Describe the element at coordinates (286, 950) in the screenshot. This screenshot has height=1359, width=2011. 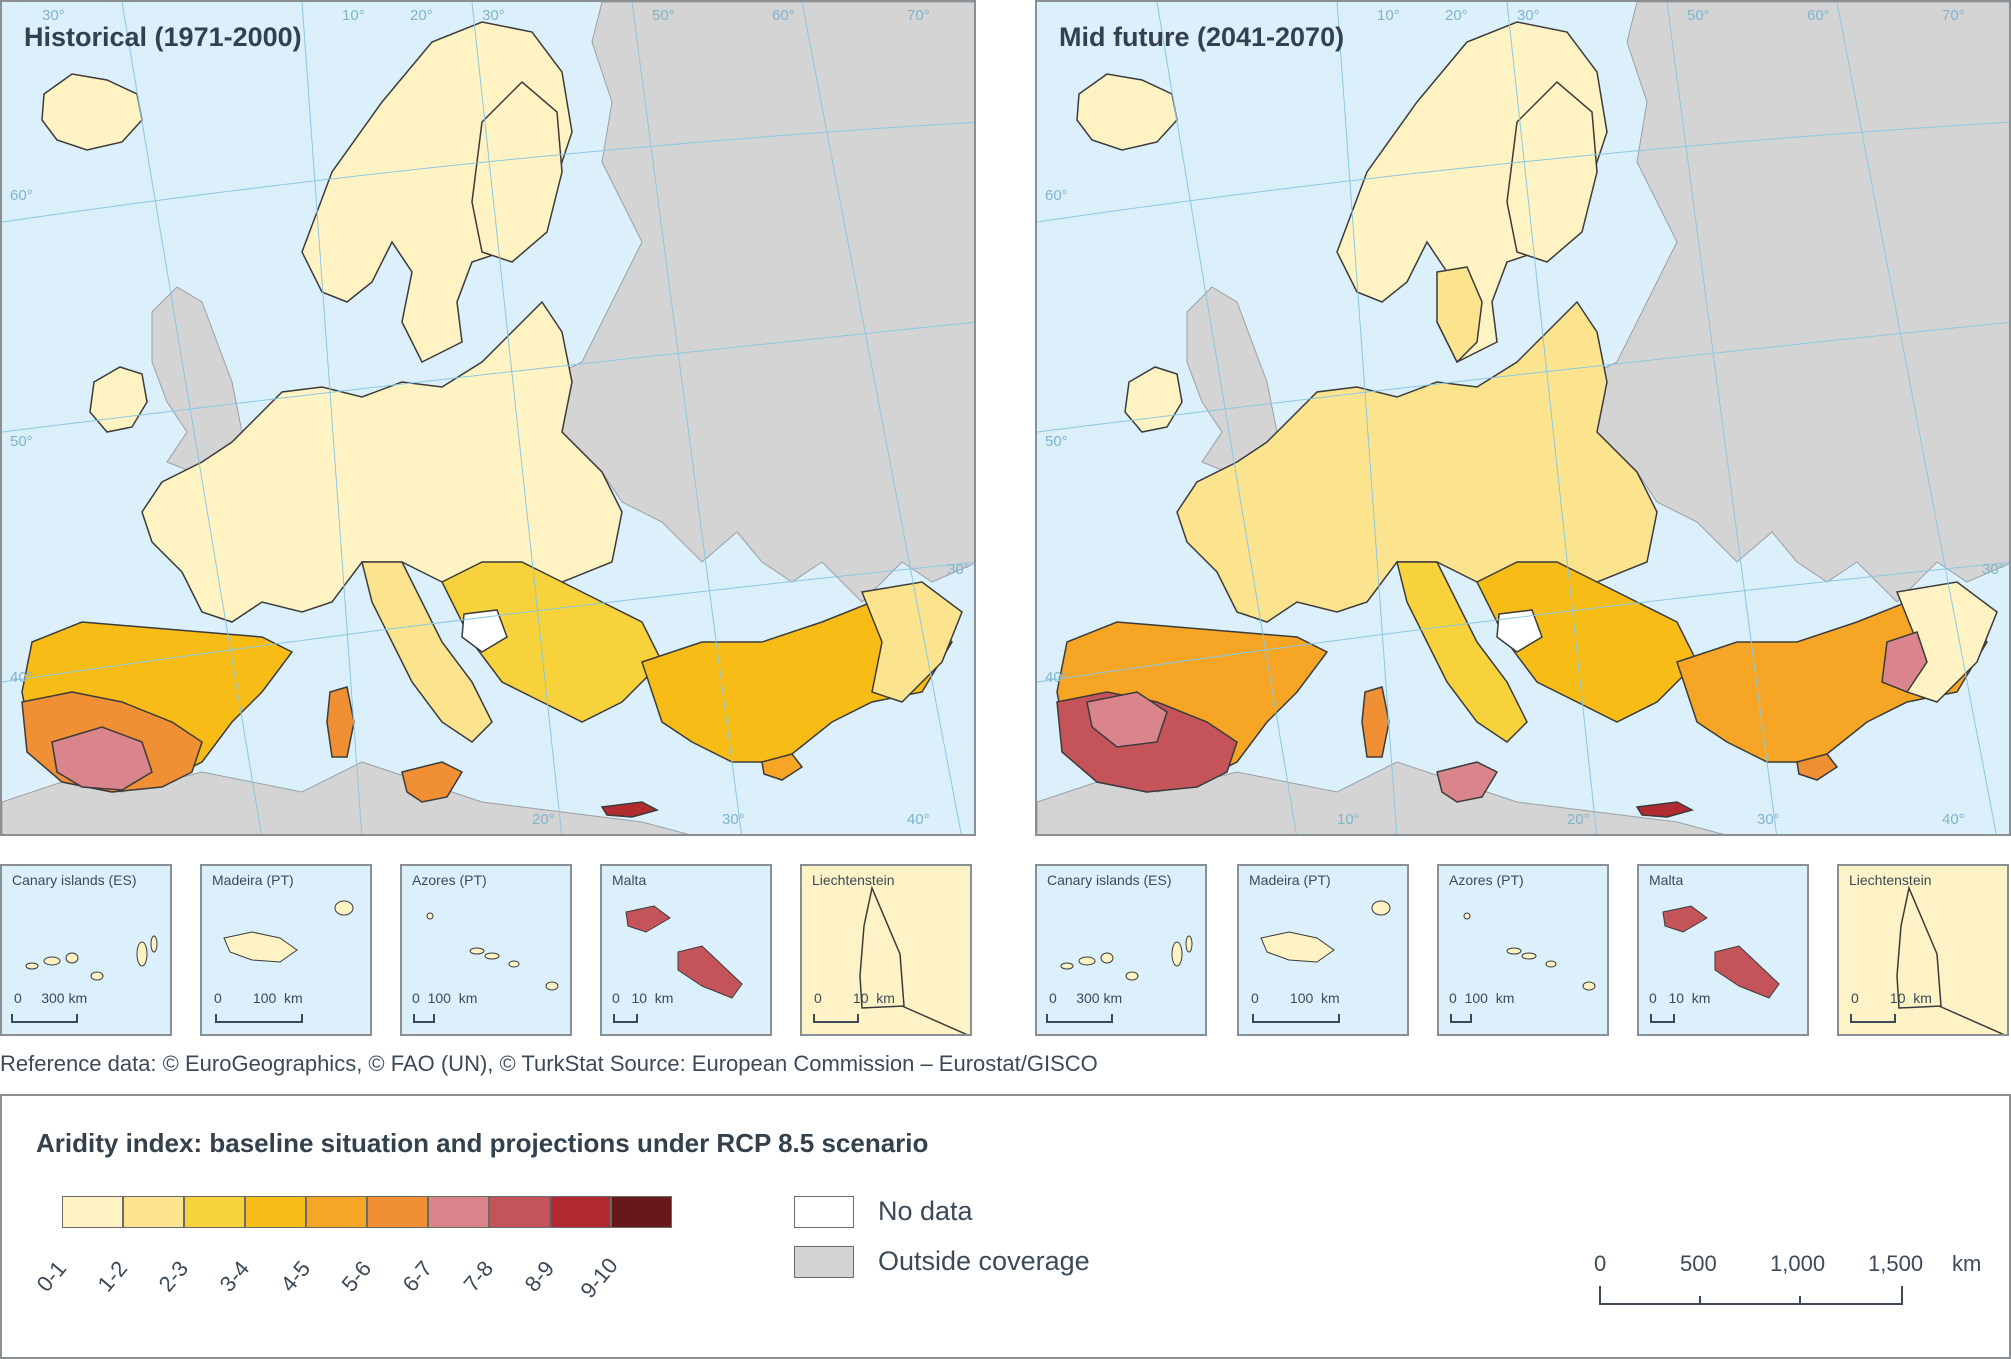
I see `inset-madeira: Madeira (PT) 0 100 km` at that location.